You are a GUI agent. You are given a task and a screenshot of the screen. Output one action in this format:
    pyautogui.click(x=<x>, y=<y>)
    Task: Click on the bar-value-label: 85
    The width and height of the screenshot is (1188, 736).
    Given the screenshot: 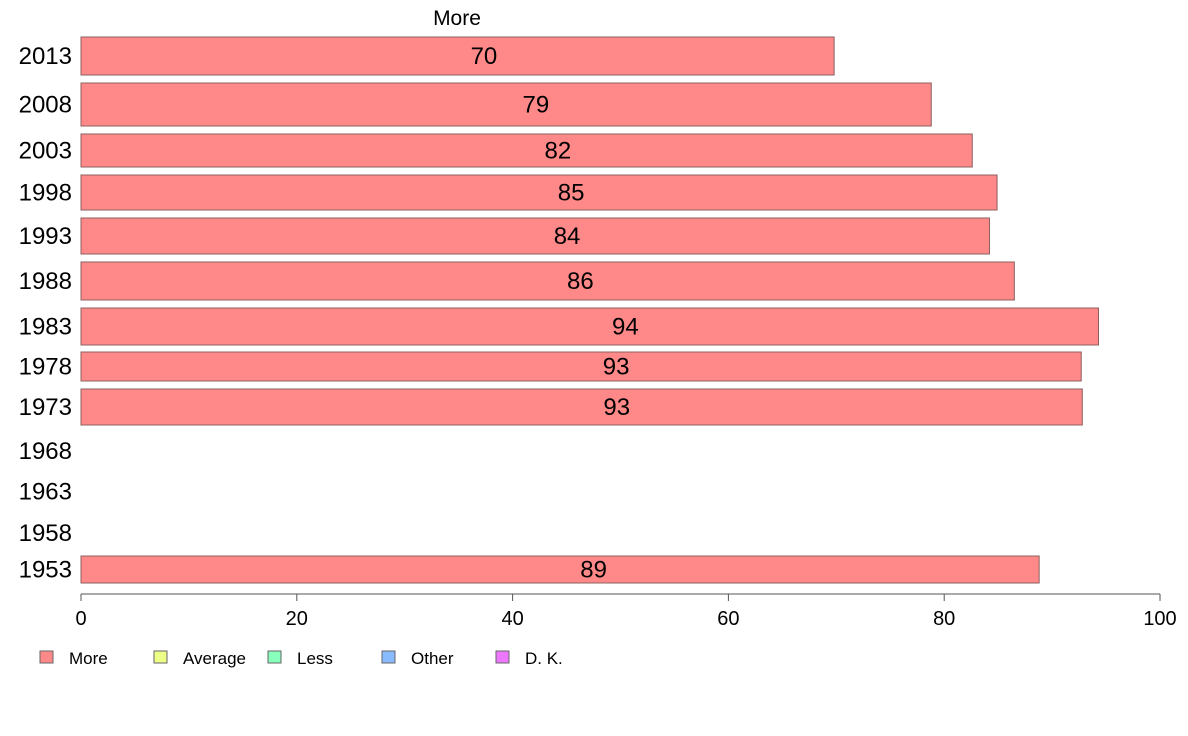 What is the action you would take?
    pyautogui.click(x=571, y=193)
    